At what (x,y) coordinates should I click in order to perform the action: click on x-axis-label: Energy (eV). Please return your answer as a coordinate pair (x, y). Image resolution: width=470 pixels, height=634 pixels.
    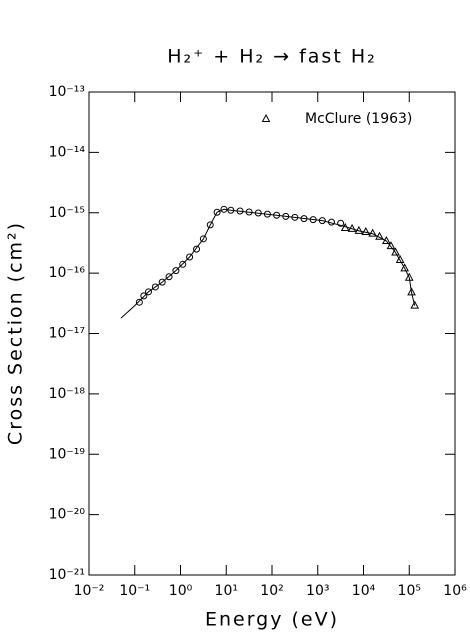
    Looking at the image, I should click on (272, 620).